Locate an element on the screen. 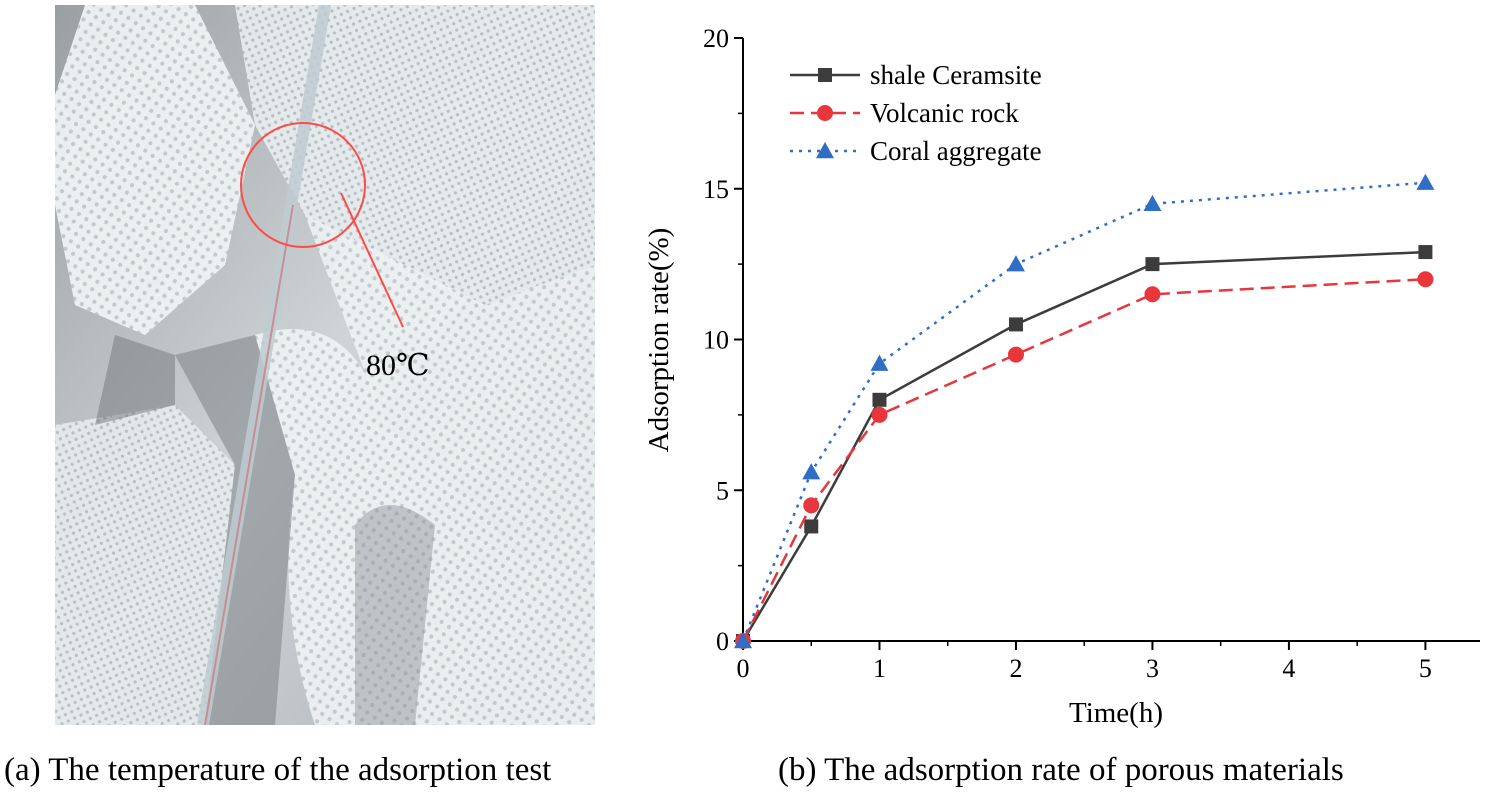 The image size is (1500, 798). thermometer is located at coordinates (264, 365).